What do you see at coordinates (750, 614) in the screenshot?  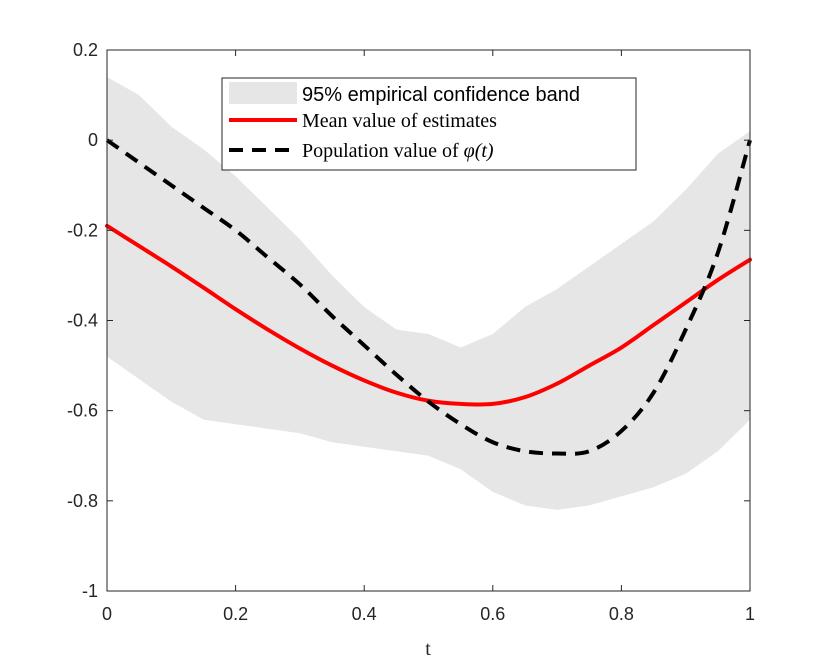 I see `x-tick-label: 1` at bounding box center [750, 614].